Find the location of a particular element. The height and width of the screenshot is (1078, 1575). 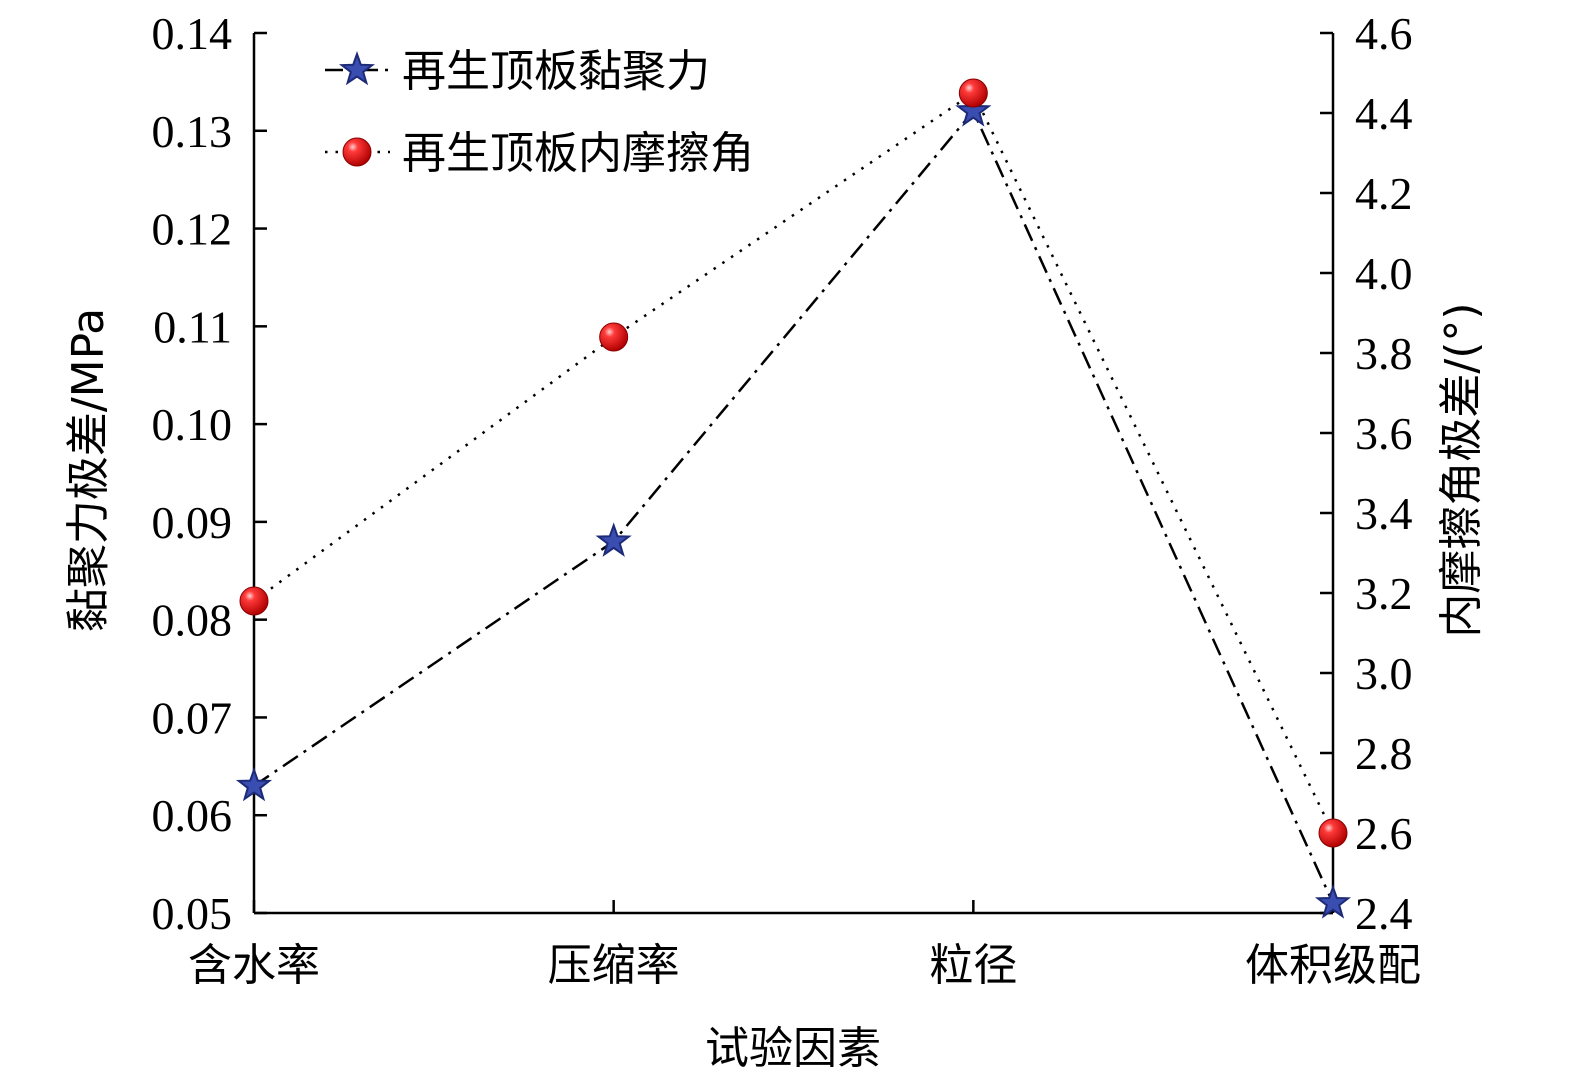

x-tick-label: 体积级配 is located at coordinates (1333, 965).